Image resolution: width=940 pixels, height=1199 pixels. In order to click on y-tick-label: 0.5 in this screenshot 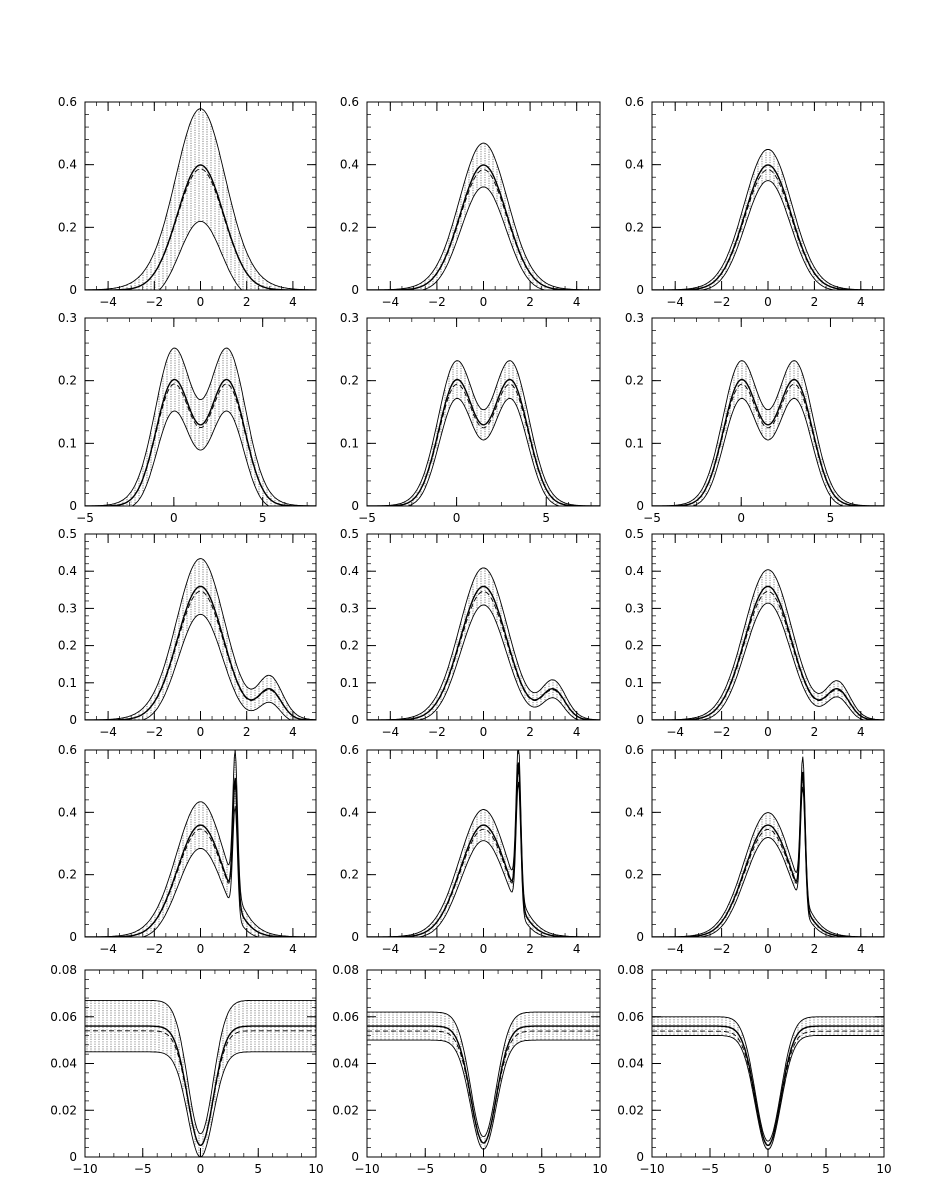, I will do `click(349, 534)`.